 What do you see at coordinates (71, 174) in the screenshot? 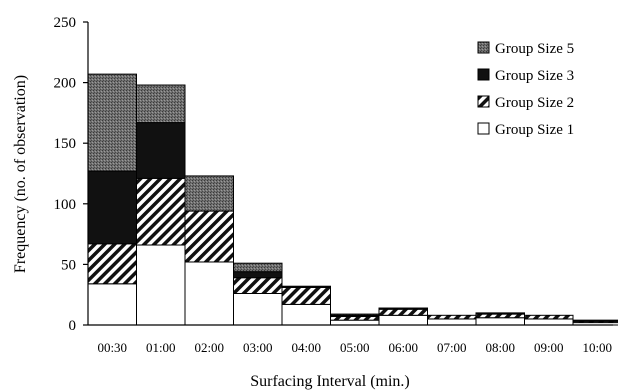
I see `y-axis-ticks: 0 50 100 150 200 250` at bounding box center [71, 174].